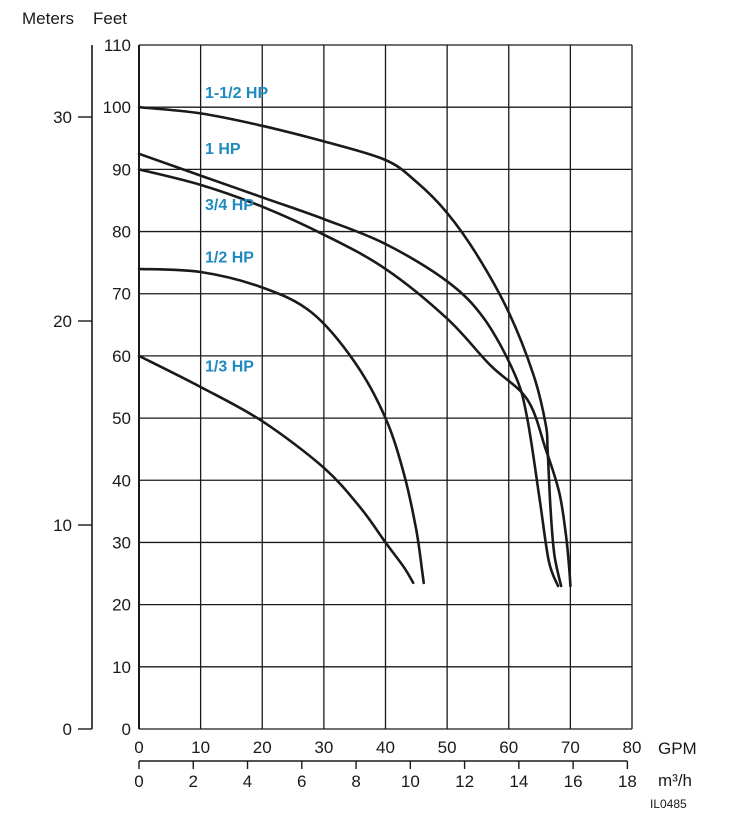 The image size is (735, 822). I want to click on series-label-1-3-hp: 1/3 HP, so click(229, 366).